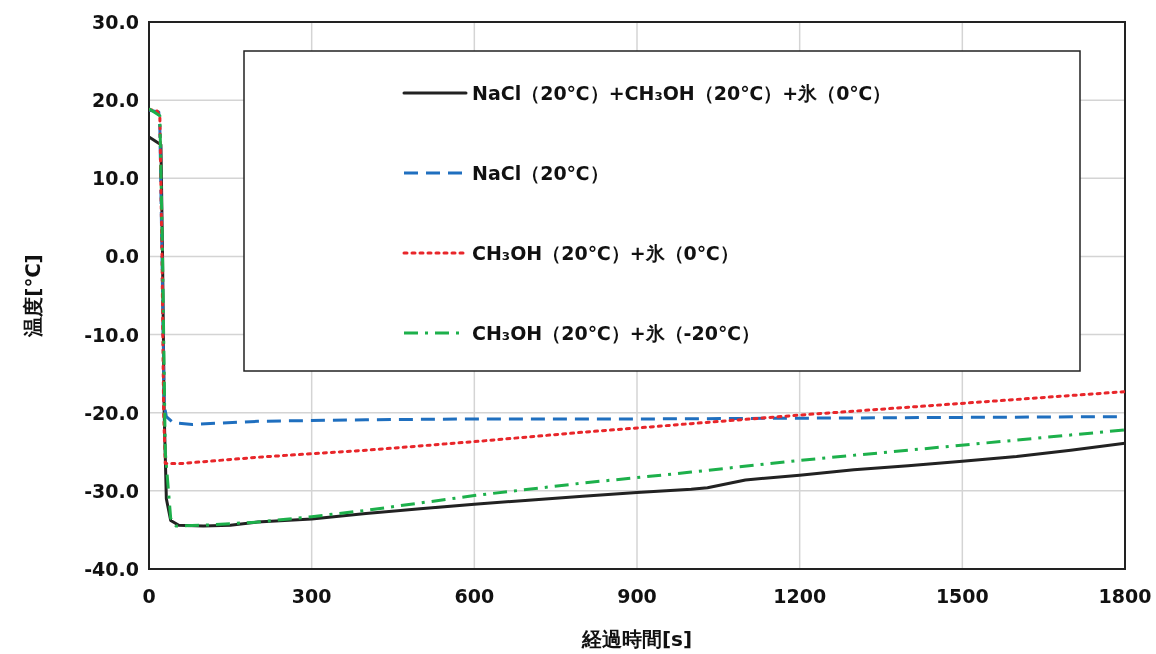 The height and width of the screenshot is (654, 1156). I want to click on y-tick-label: -10.0, so click(111, 334).